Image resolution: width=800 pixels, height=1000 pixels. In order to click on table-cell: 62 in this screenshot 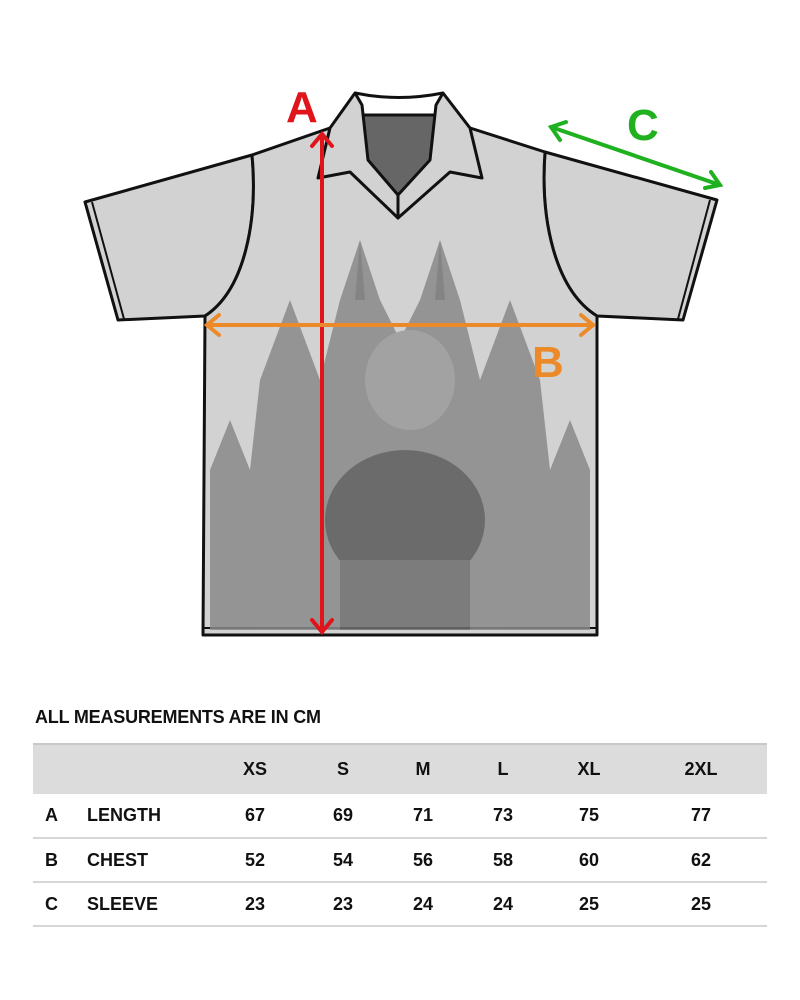, I will do `click(701, 859)`.